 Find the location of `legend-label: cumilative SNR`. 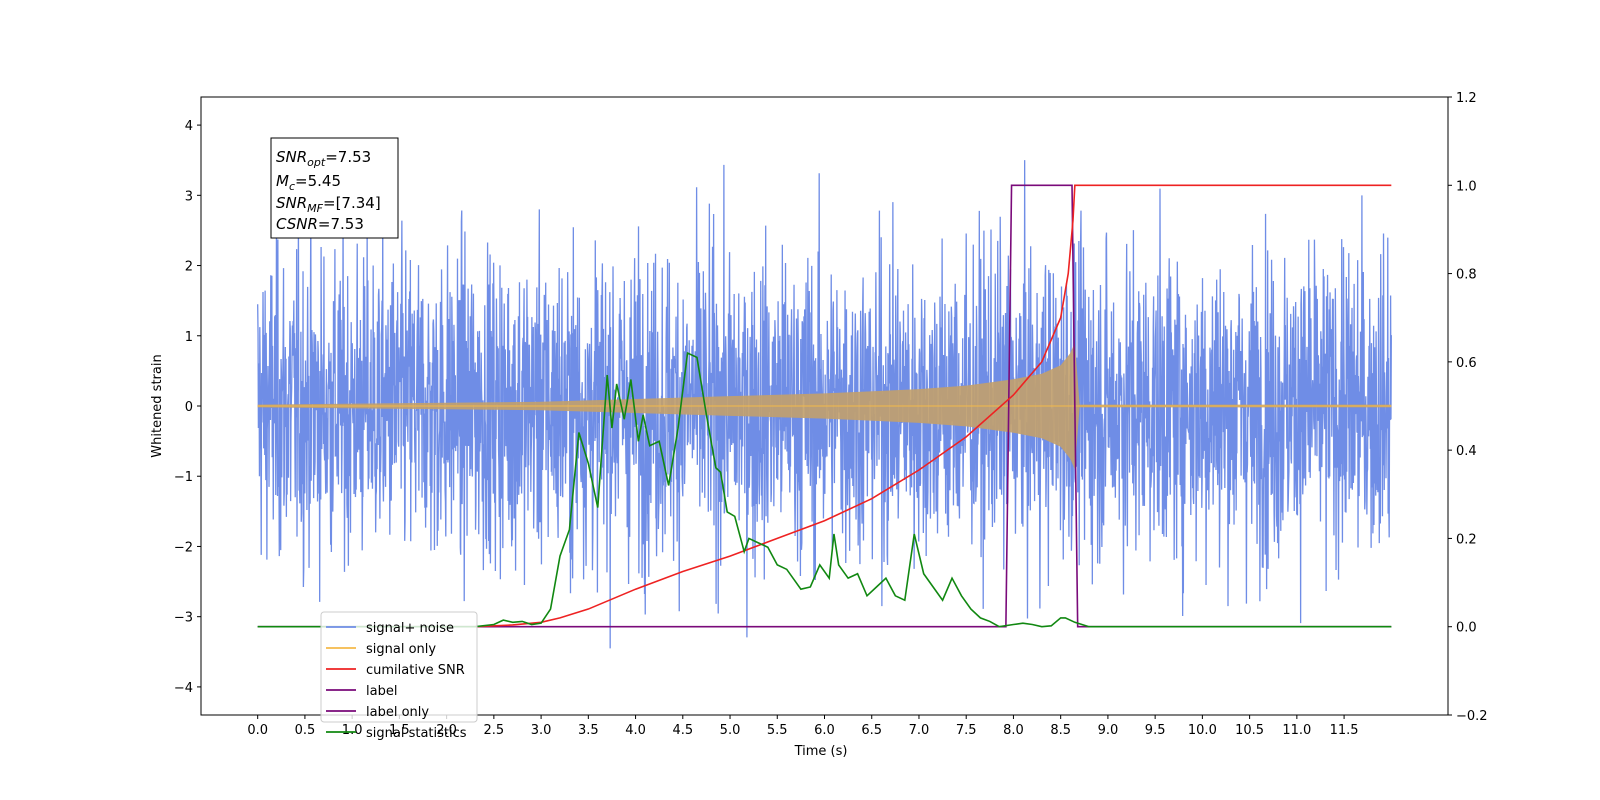

legend-label: cumilative SNR is located at coordinates (415, 670).